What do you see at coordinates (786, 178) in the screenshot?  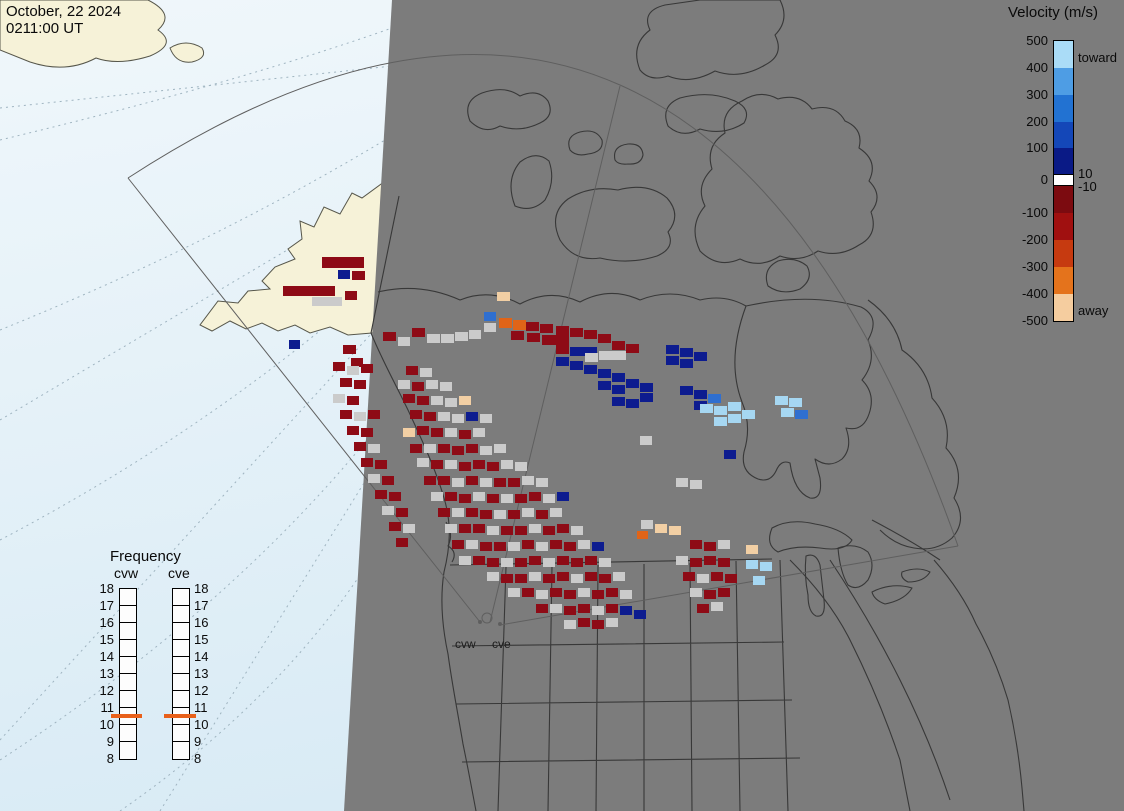 I see `baffin-island` at bounding box center [786, 178].